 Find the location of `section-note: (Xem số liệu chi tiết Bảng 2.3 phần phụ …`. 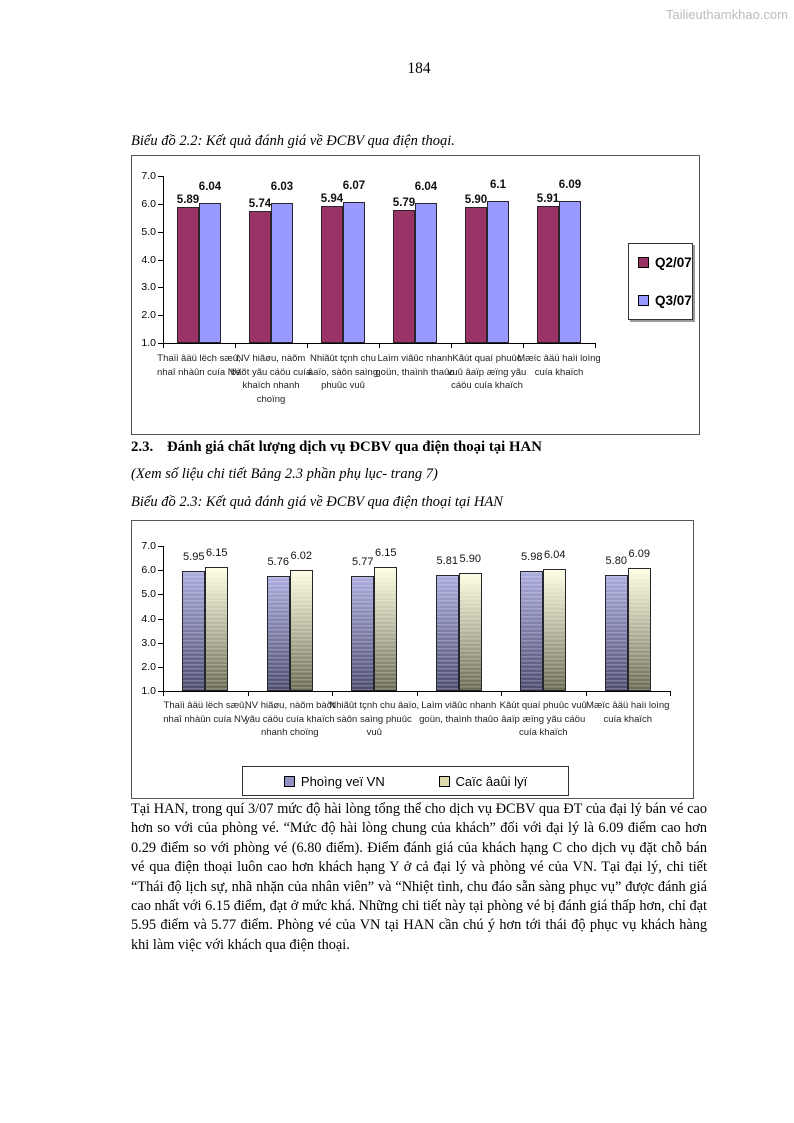

section-note: (Xem số liệu chi tiết Bảng 2.3 phần phụ … is located at coordinates (284, 474).